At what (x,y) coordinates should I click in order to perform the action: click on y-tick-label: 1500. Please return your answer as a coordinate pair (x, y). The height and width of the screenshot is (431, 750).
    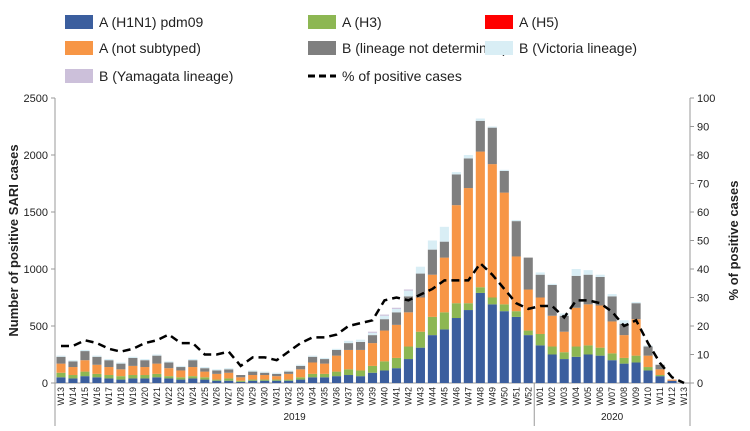
    Looking at the image, I should click on (36, 213).